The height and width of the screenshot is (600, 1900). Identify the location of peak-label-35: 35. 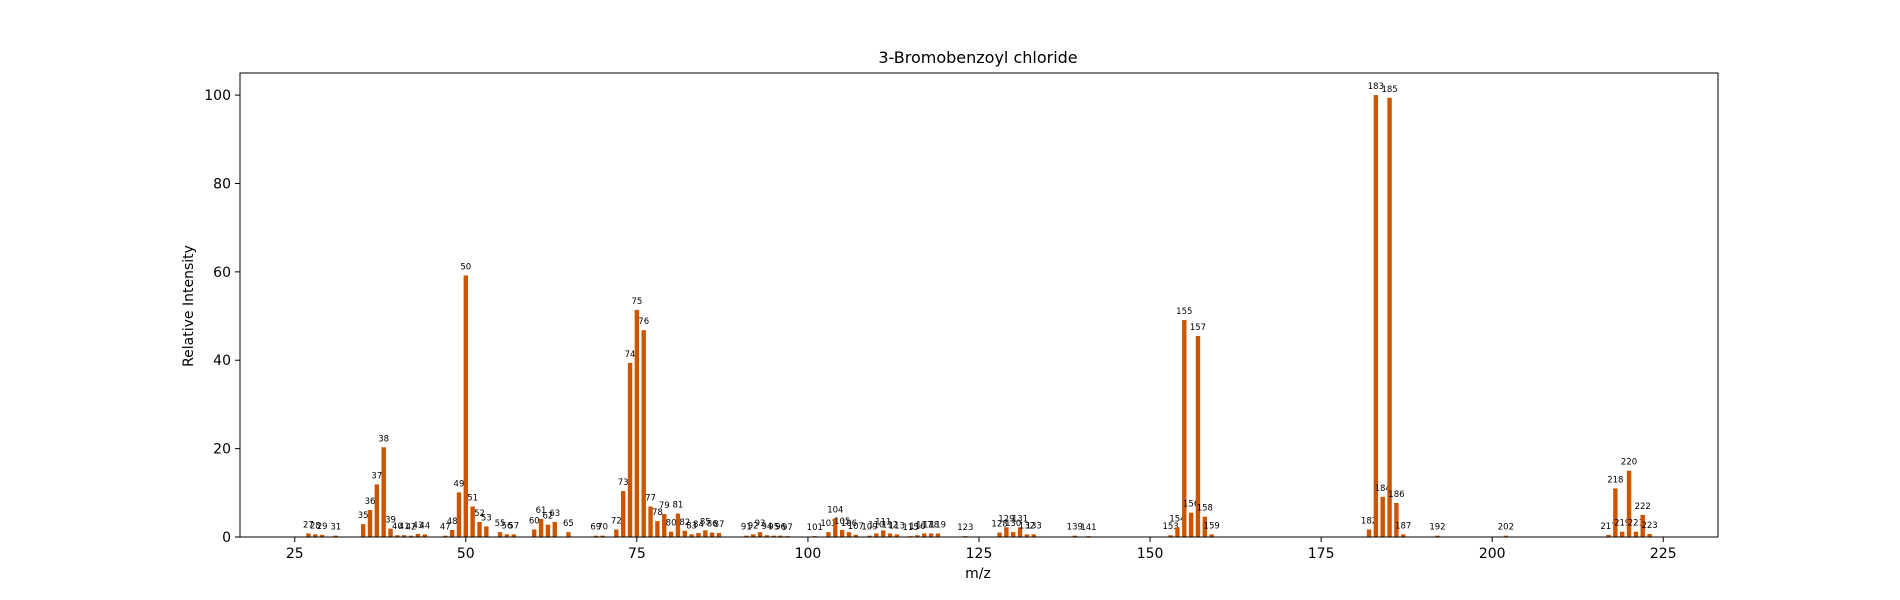
(363, 516).